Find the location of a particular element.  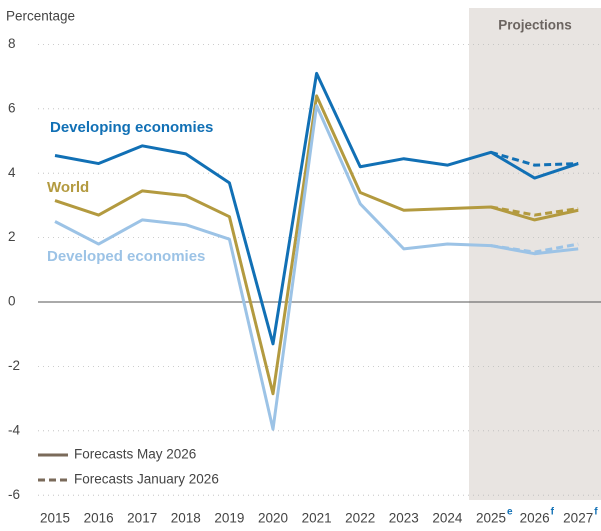

y-tick-label: 6 is located at coordinates (12, 107).